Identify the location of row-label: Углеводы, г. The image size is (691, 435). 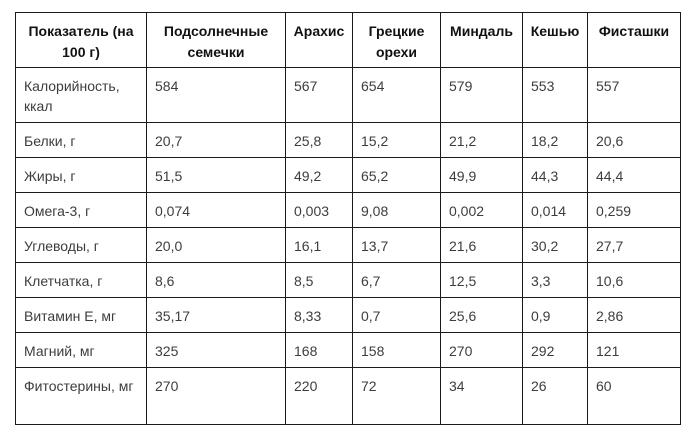
(81, 245).